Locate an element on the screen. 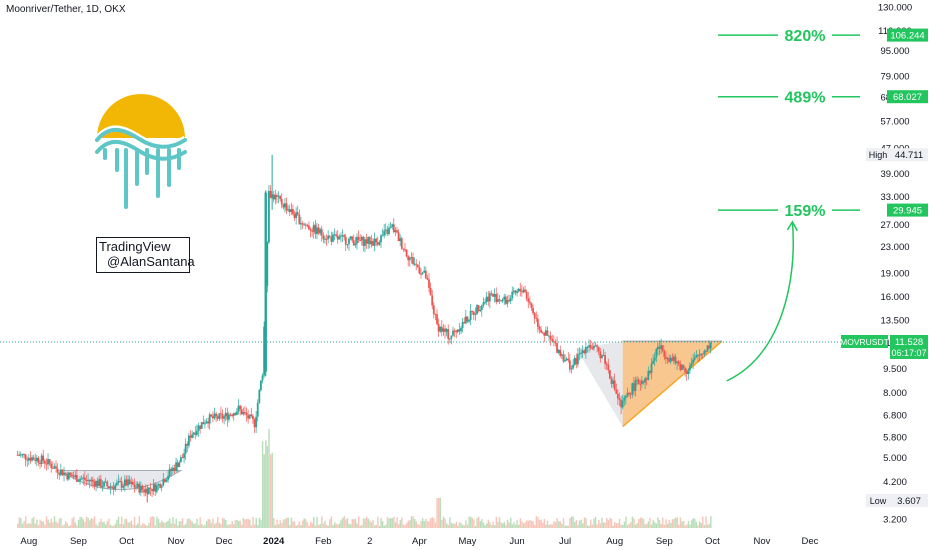 This screenshot has width=932, height=550. time-tick-label: Sep is located at coordinates (664, 541).